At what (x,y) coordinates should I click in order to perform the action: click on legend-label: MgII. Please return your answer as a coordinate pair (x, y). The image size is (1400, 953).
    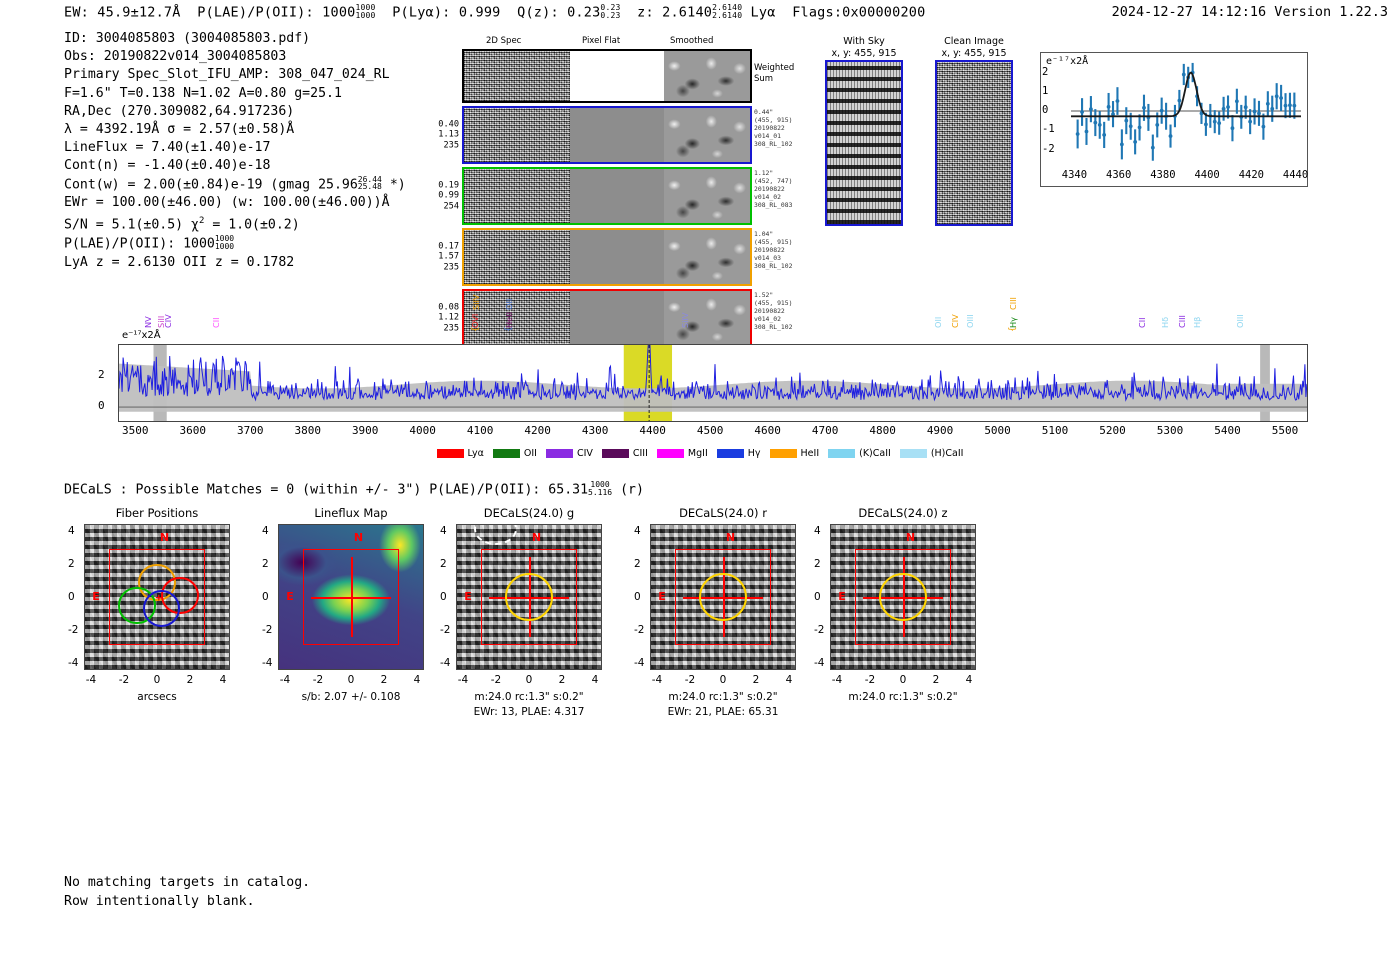
    Looking at the image, I should click on (697, 453).